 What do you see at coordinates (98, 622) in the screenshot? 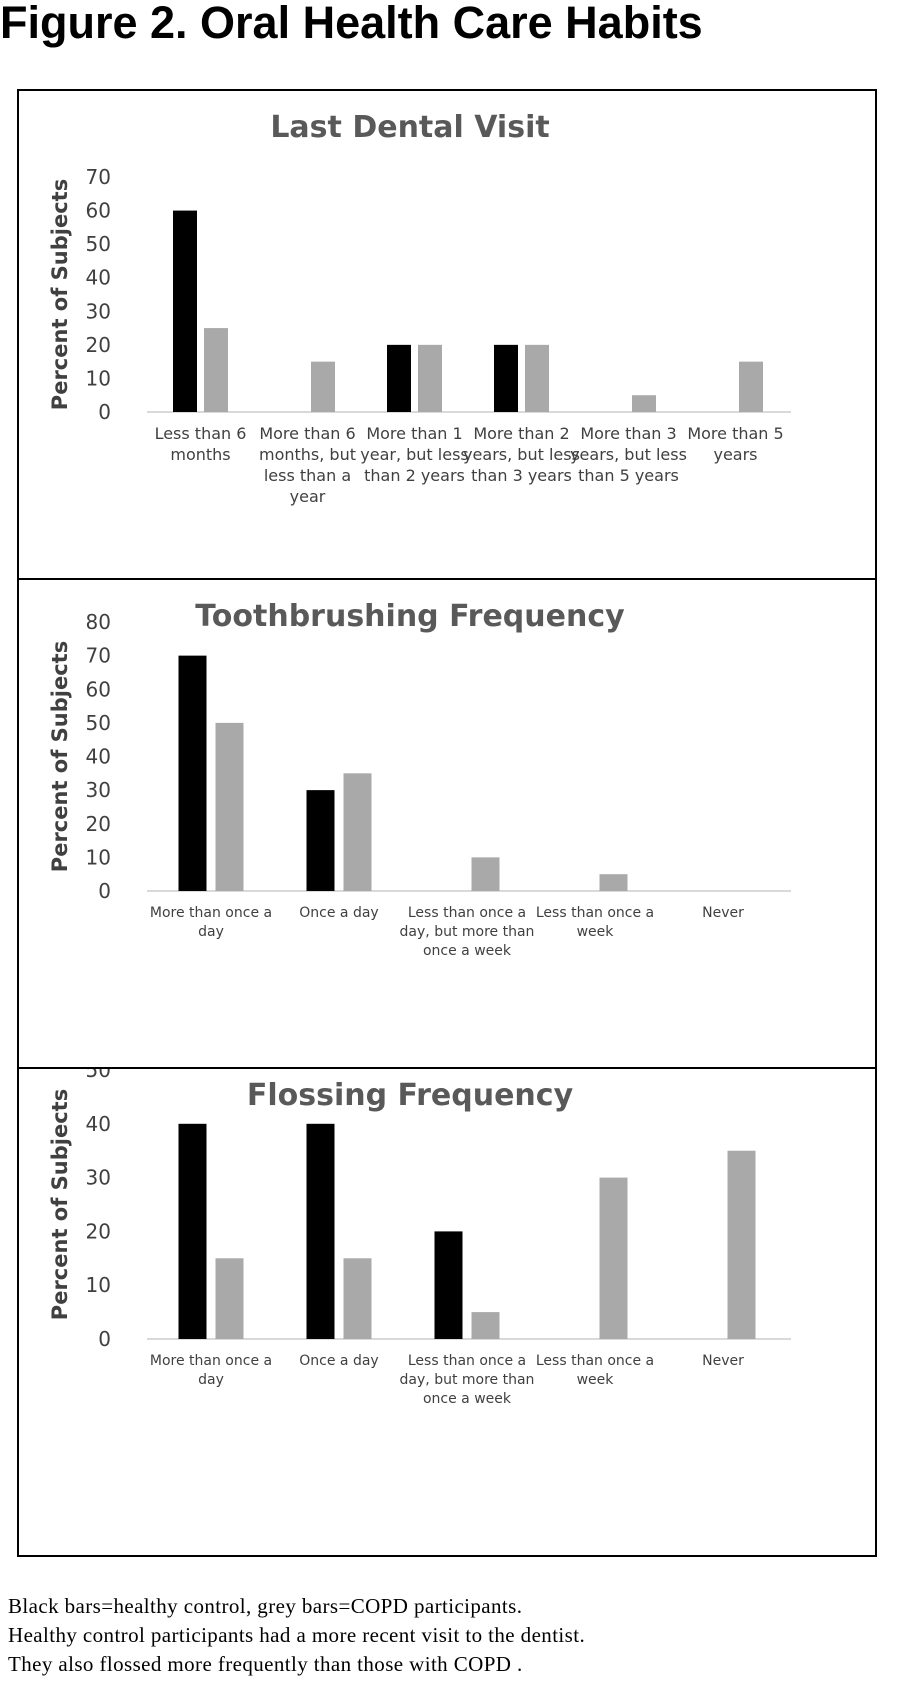
I see `y-tick-label: 80` at bounding box center [98, 622].